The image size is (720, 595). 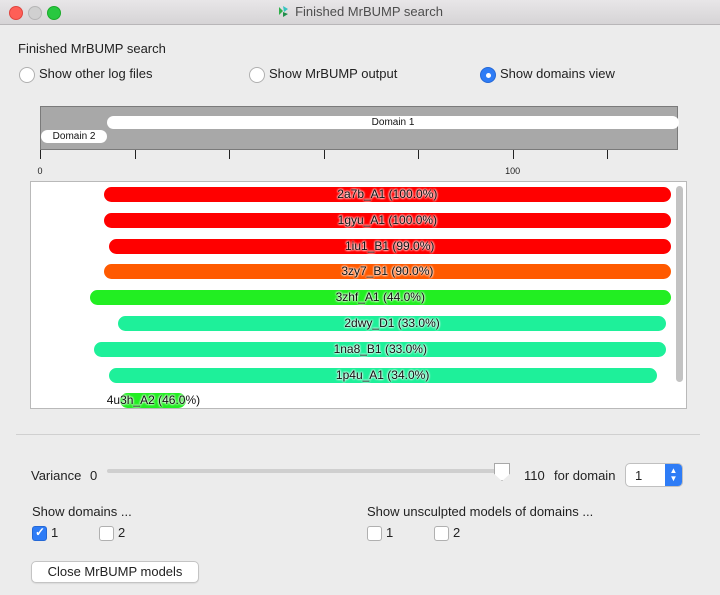 What do you see at coordinates (122, 532) in the screenshot?
I see `show-domain-2-label: 2` at bounding box center [122, 532].